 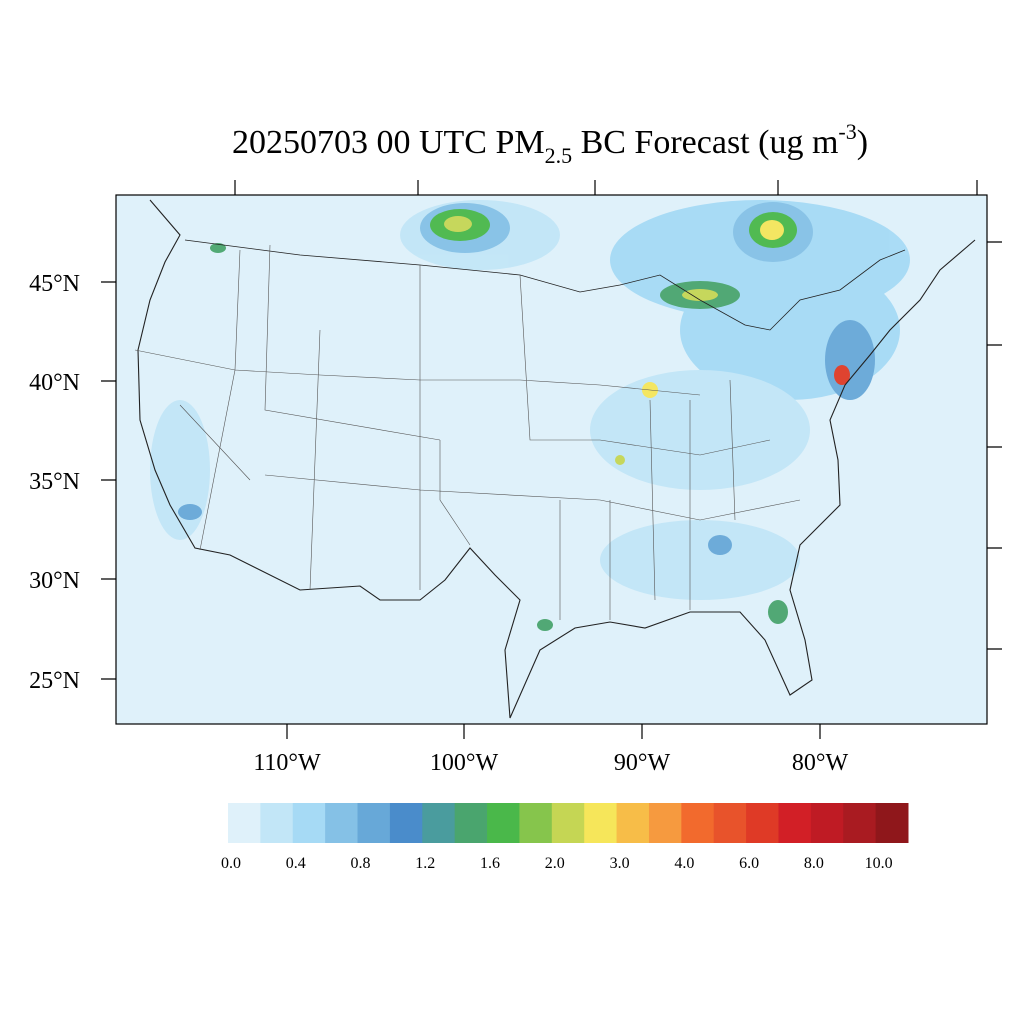 I want to click on colorbar-label: 1.2, so click(x=425, y=863).